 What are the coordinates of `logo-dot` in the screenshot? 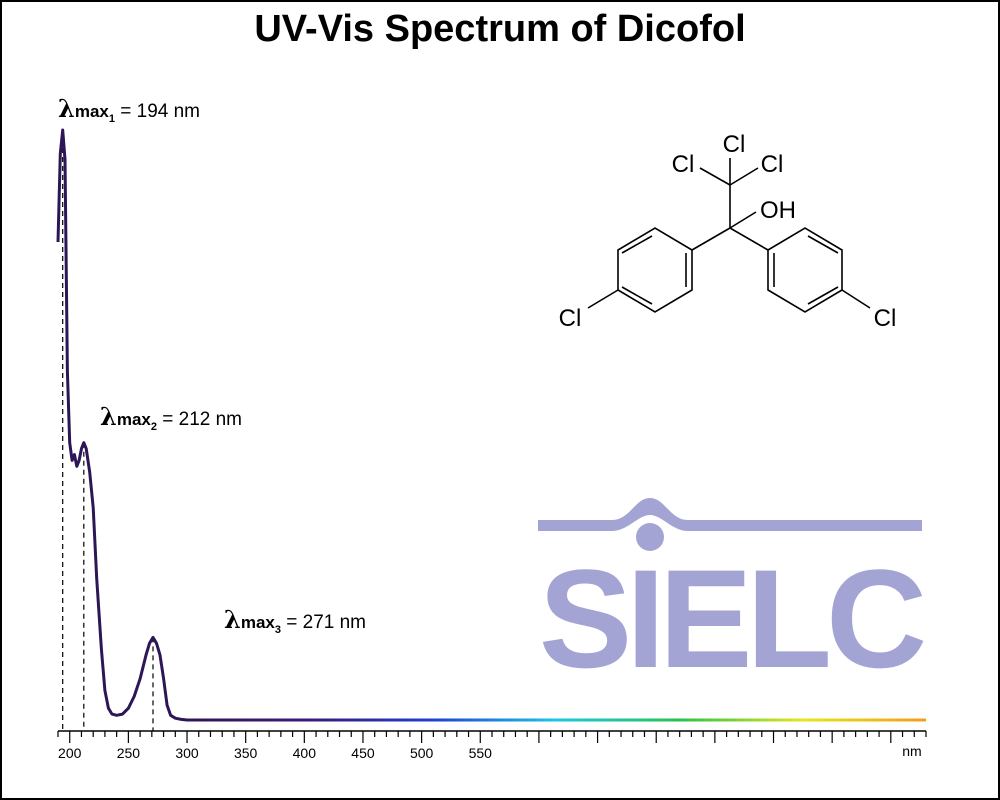 It's located at (650, 537).